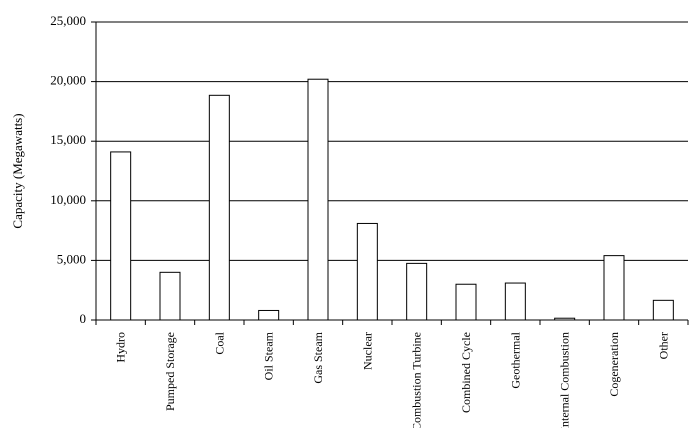 The image size is (698, 428). What do you see at coordinates (170, 371) in the screenshot?
I see `x-tick-label: Pumped Storage` at bounding box center [170, 371].